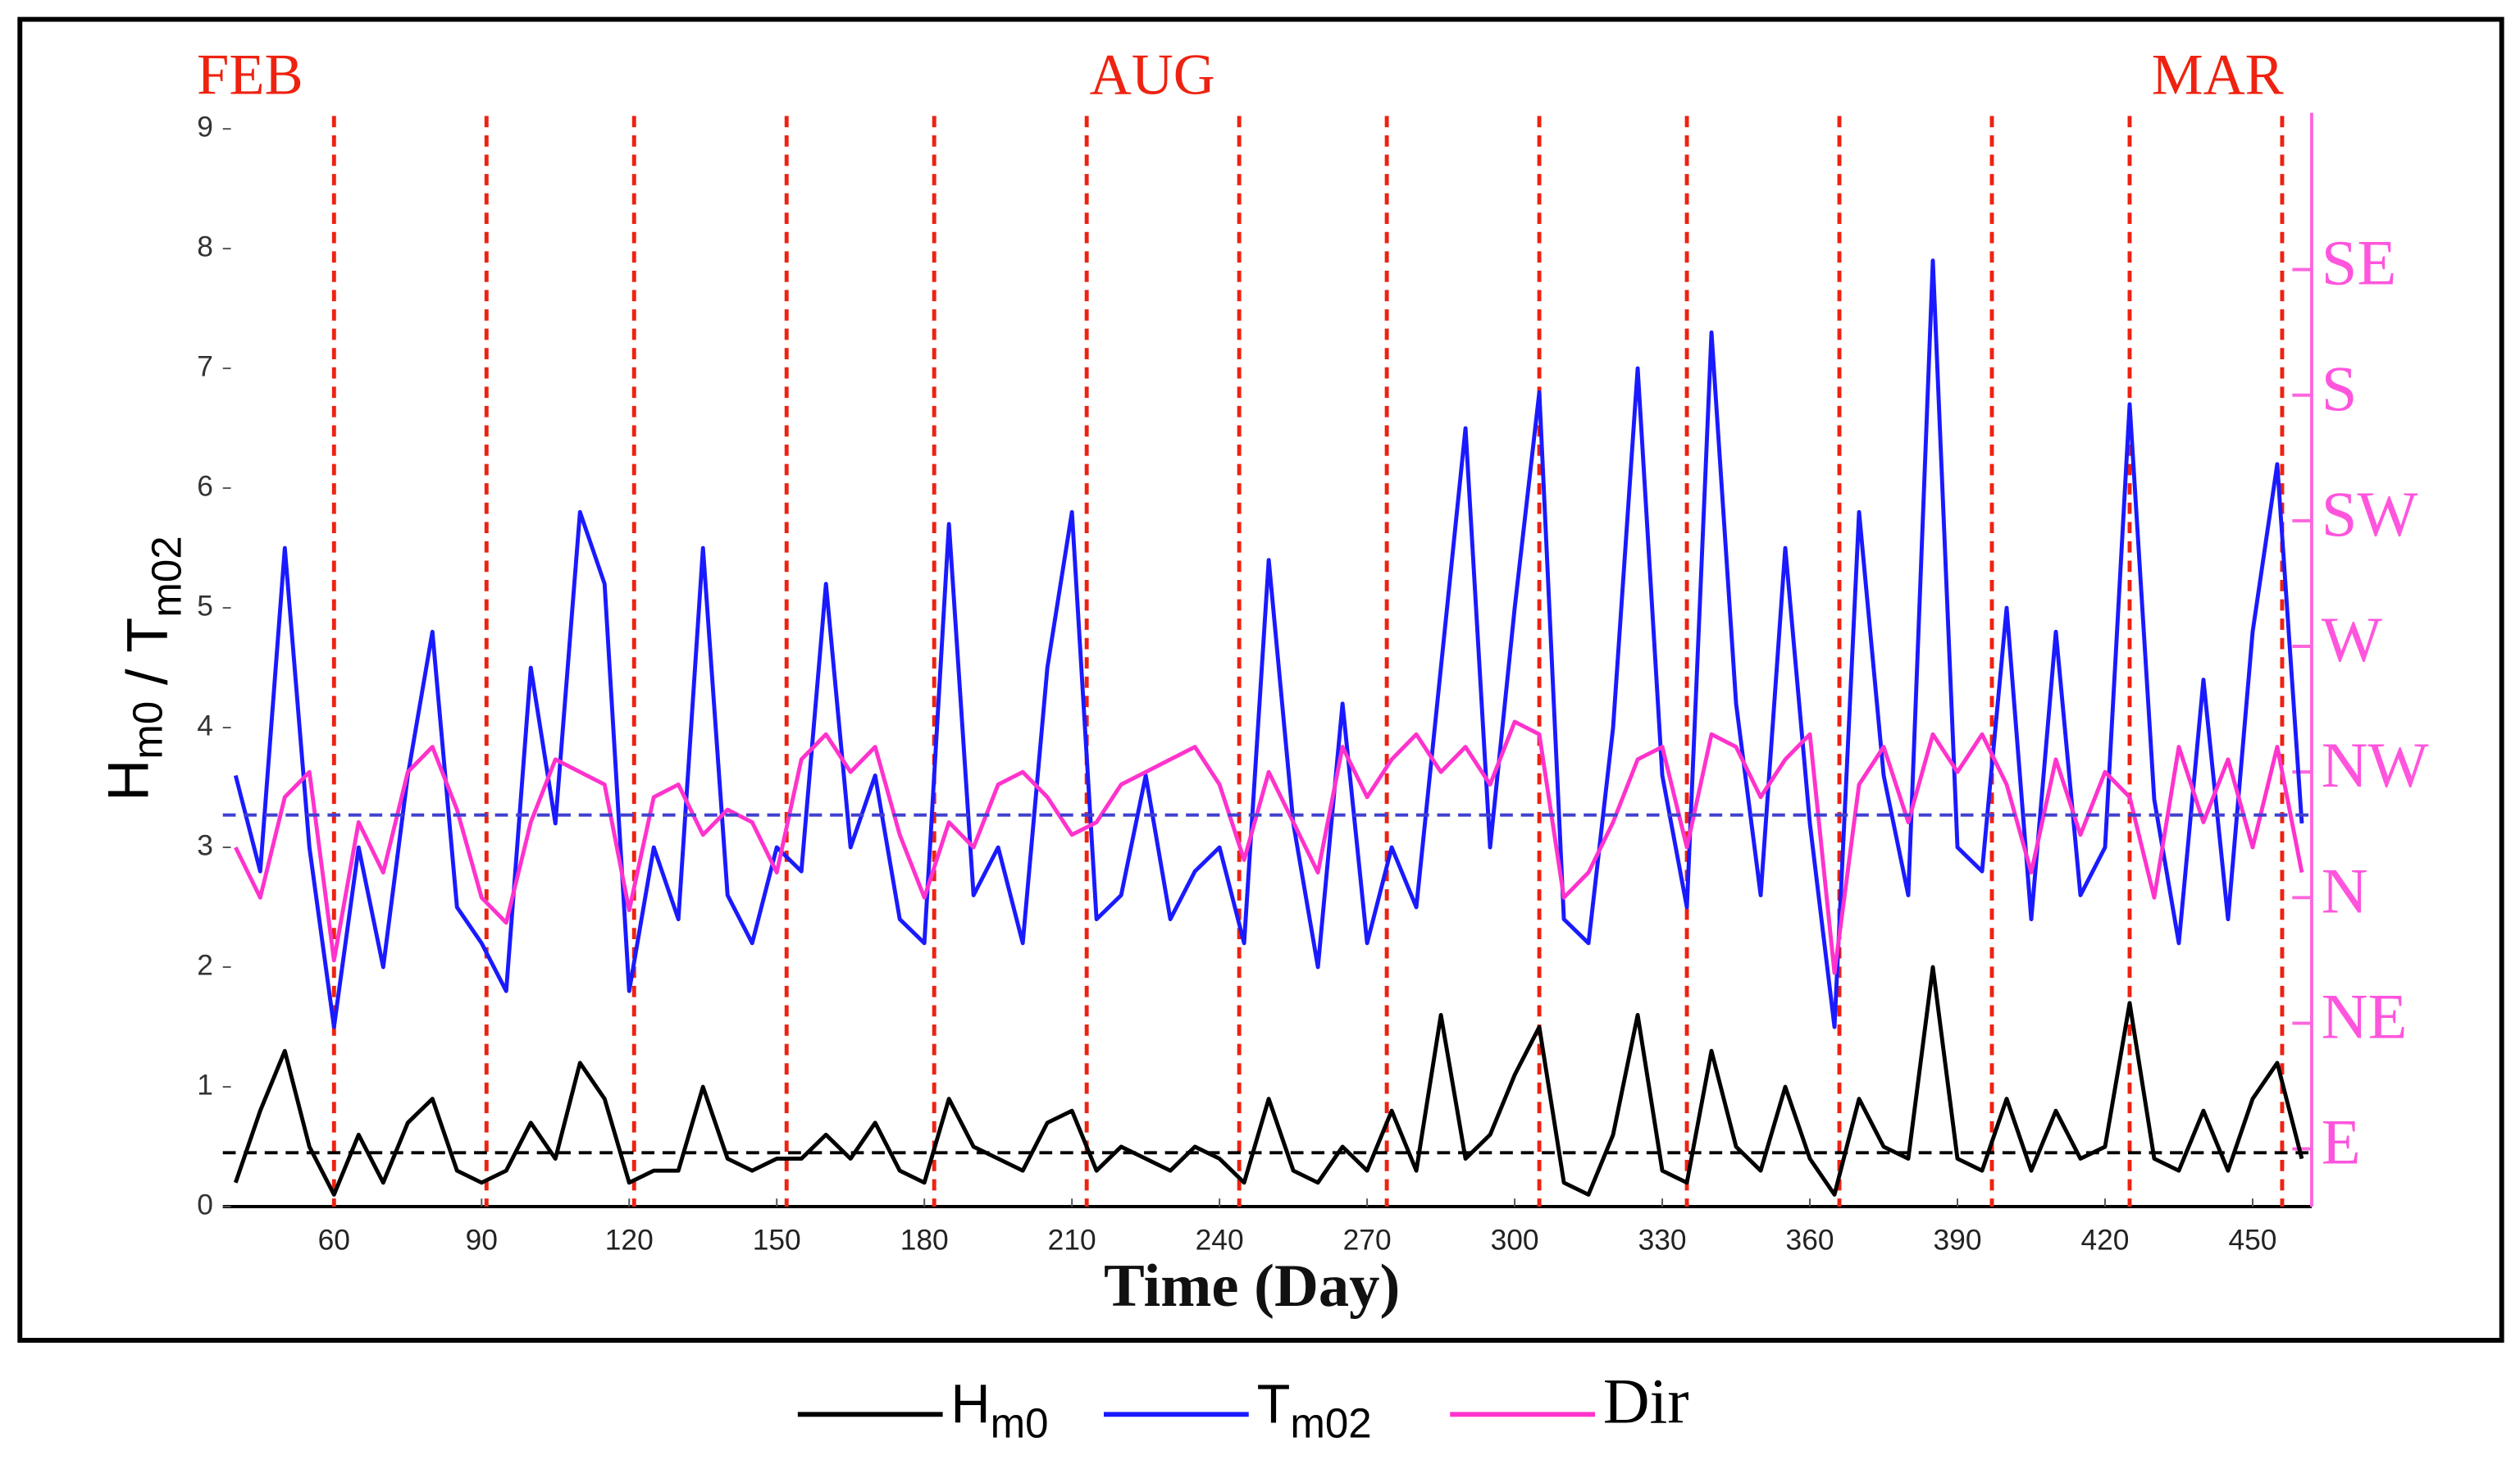 This screenshot has height=1474, width=2520. I want to click on x-tick-label: 390, so click(1958, 1241).